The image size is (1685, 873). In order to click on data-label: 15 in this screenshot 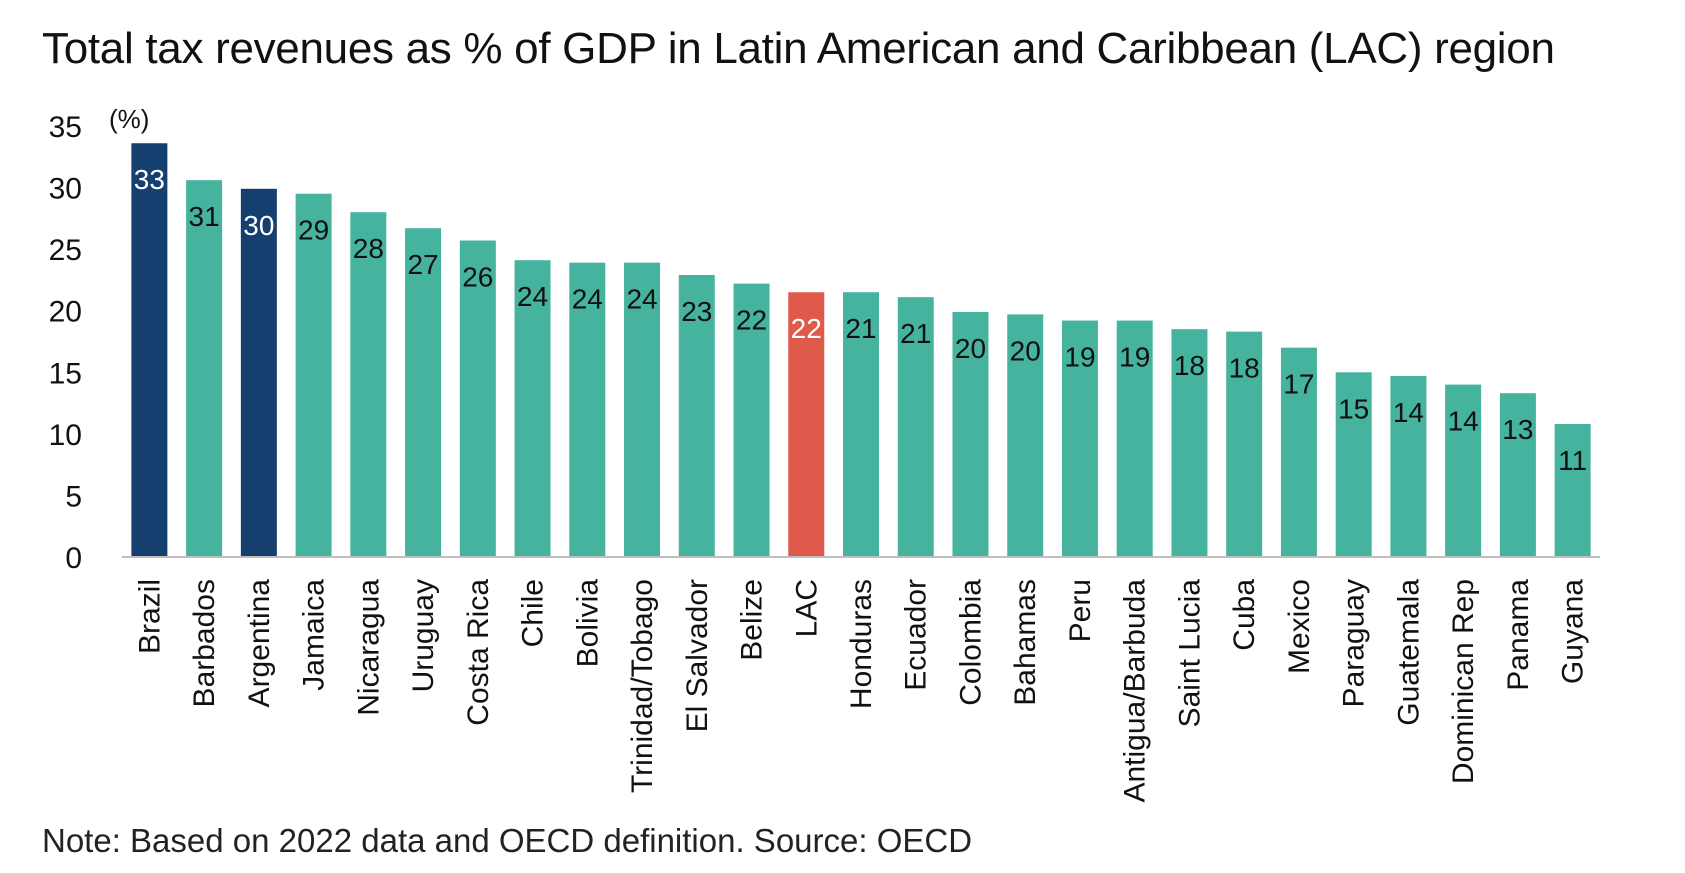, I will do `click(1353, 408)`.